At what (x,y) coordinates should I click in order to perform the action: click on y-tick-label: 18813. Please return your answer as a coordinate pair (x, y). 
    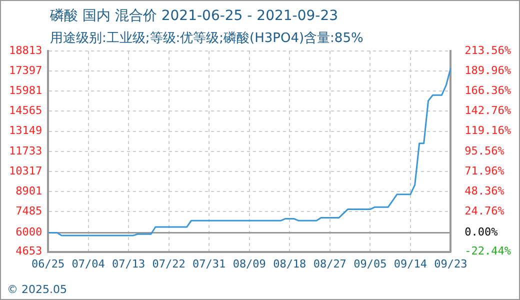
    Looking at the image, I should click on (25, 50).